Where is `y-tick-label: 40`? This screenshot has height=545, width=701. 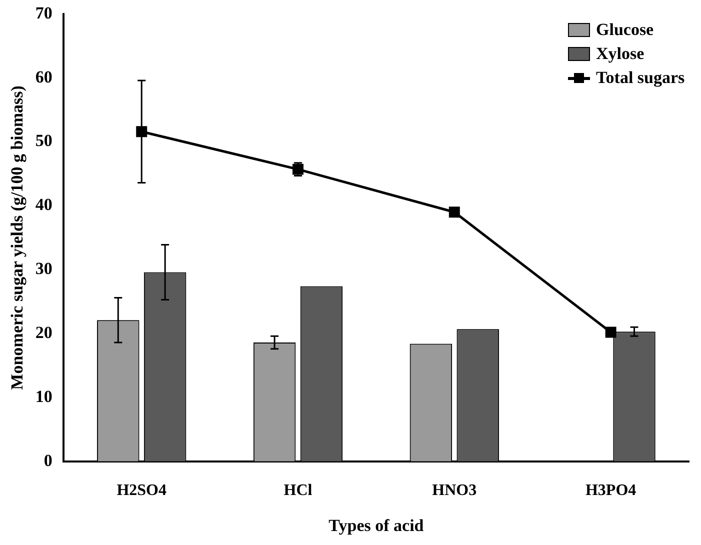
y-tick-label: 40 is located at coordinates (43, 204).